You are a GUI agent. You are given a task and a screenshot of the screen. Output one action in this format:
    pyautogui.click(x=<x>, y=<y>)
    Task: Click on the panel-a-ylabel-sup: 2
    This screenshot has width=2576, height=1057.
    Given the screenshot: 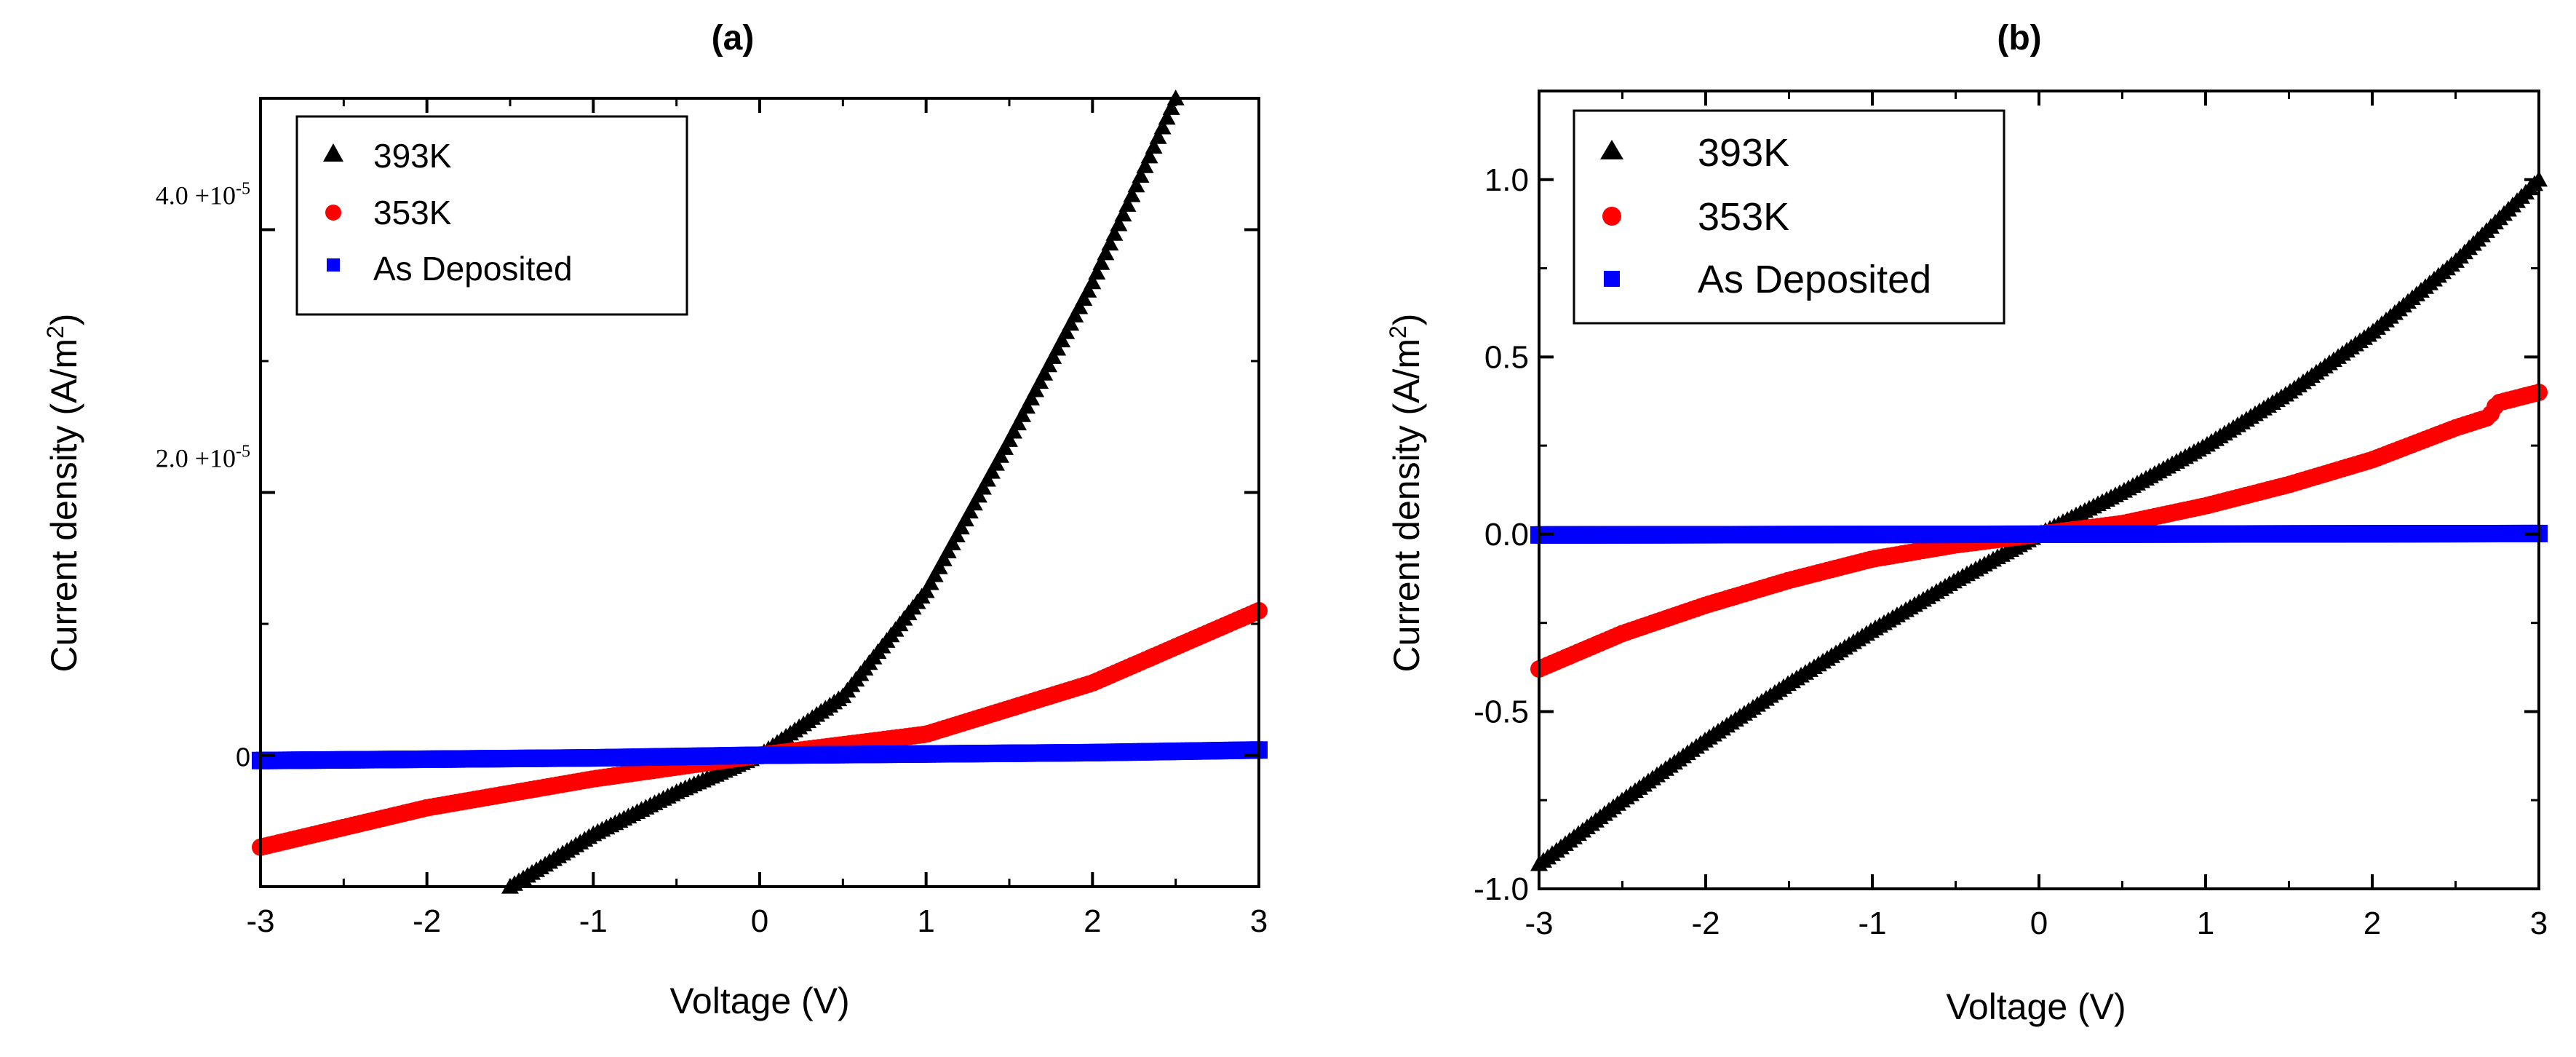 What is the action you would take?
    pyautogui.click(x=55, y=332)
    